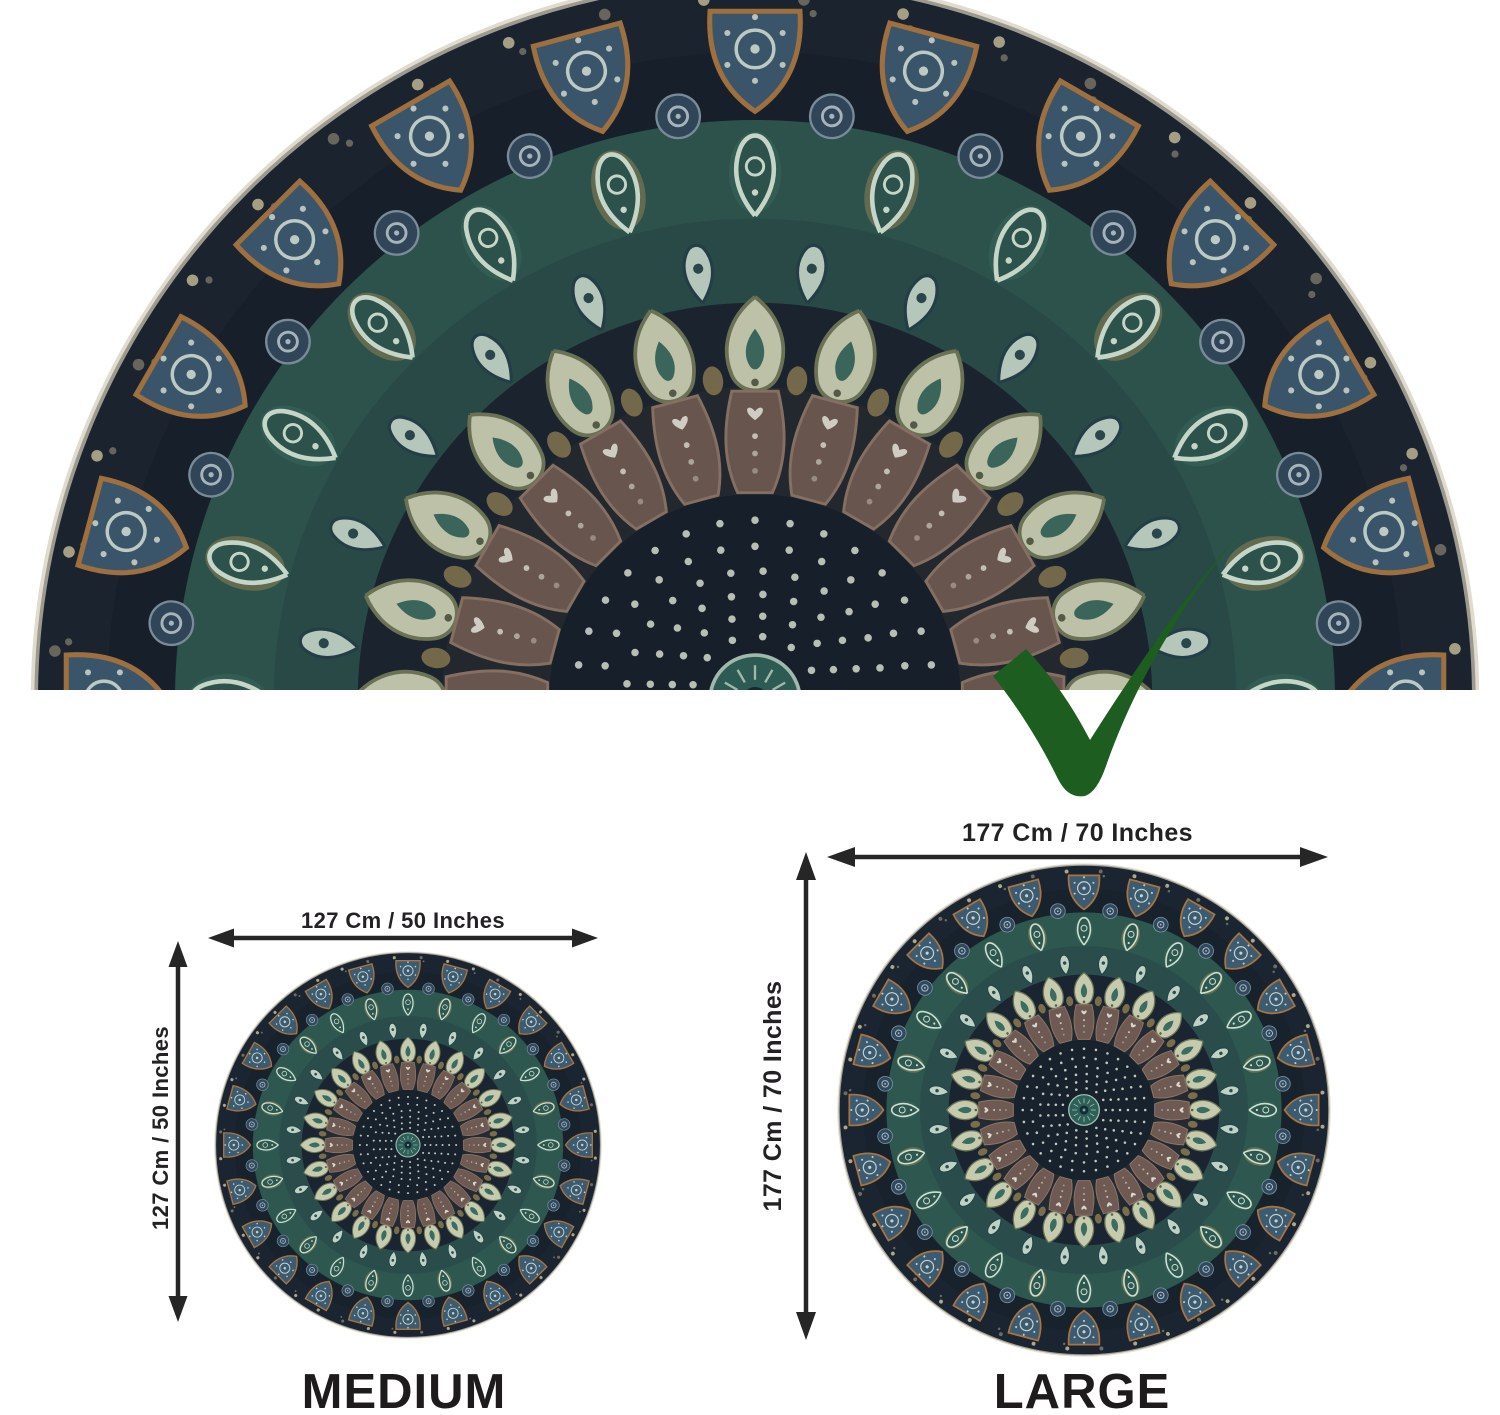 Image resolution: width=1500 pixels, height=1415 pixels. What do you see at coordinates (806, 1096) in the screenshot?
I see `large-height-arrow` at bounding box center [806, 1096].